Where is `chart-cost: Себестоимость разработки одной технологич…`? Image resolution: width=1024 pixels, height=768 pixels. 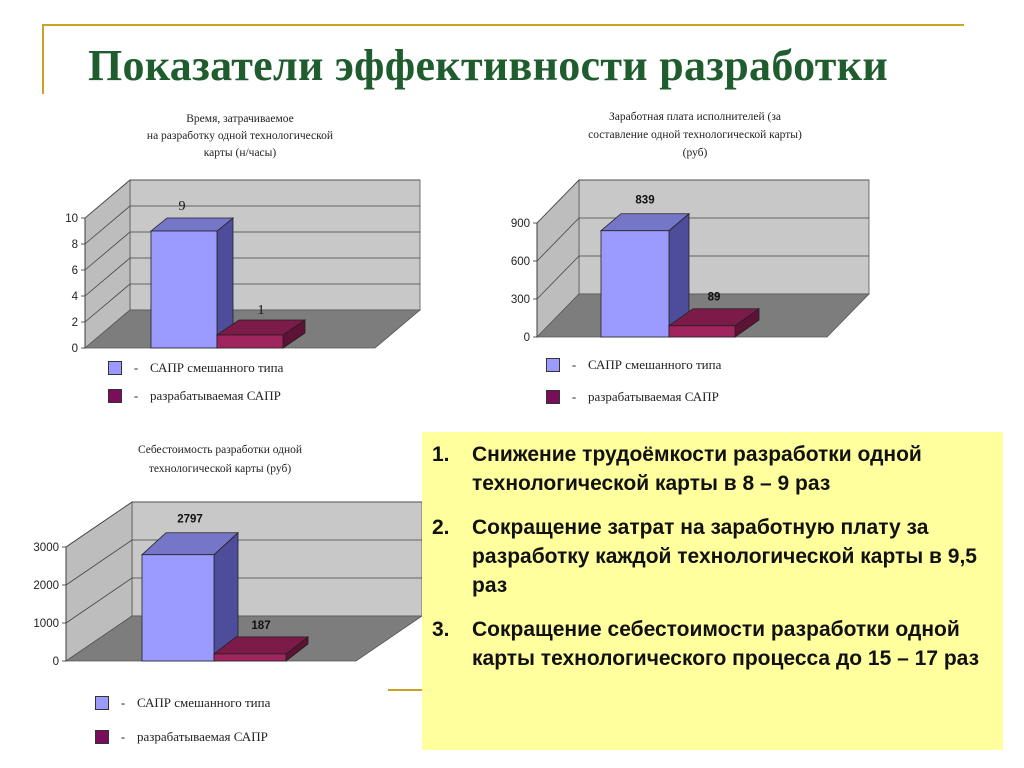 chart-cost: Себестоимость разработки одной технологич… is located at coordinates (228, 556).